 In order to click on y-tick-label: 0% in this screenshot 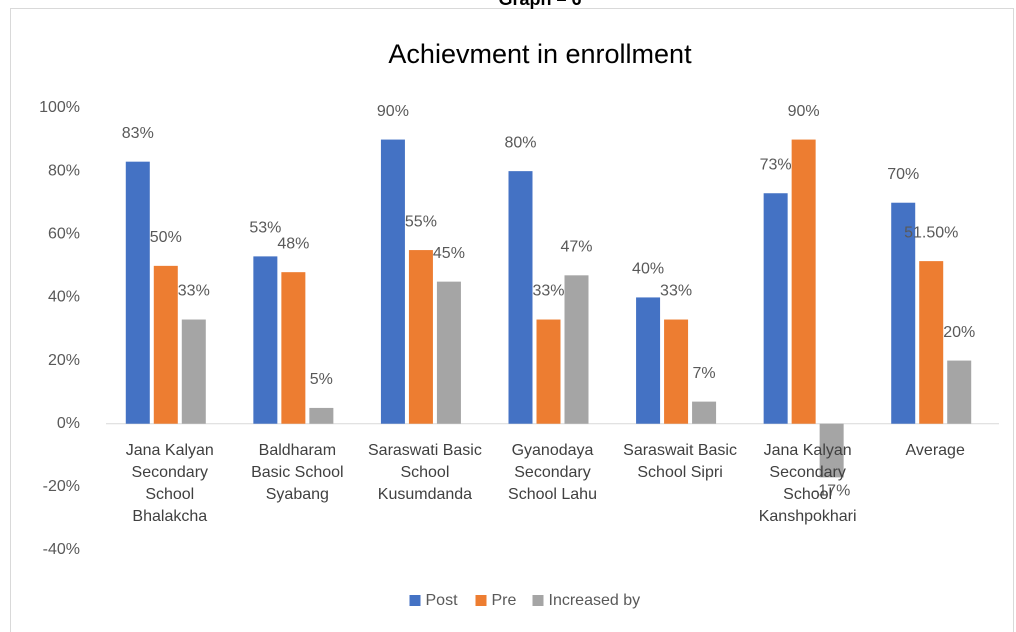, I will do `click(68, 423)`.